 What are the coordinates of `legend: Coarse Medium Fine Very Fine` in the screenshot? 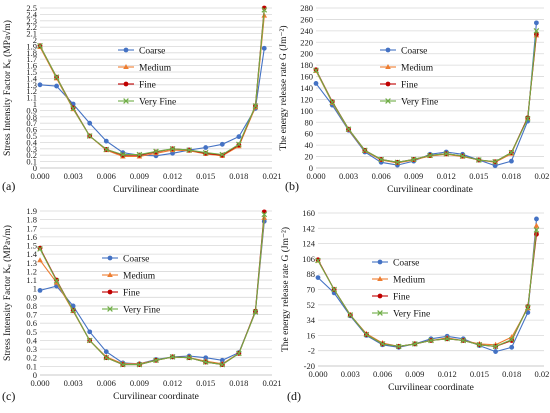 It's located at (409, 77).